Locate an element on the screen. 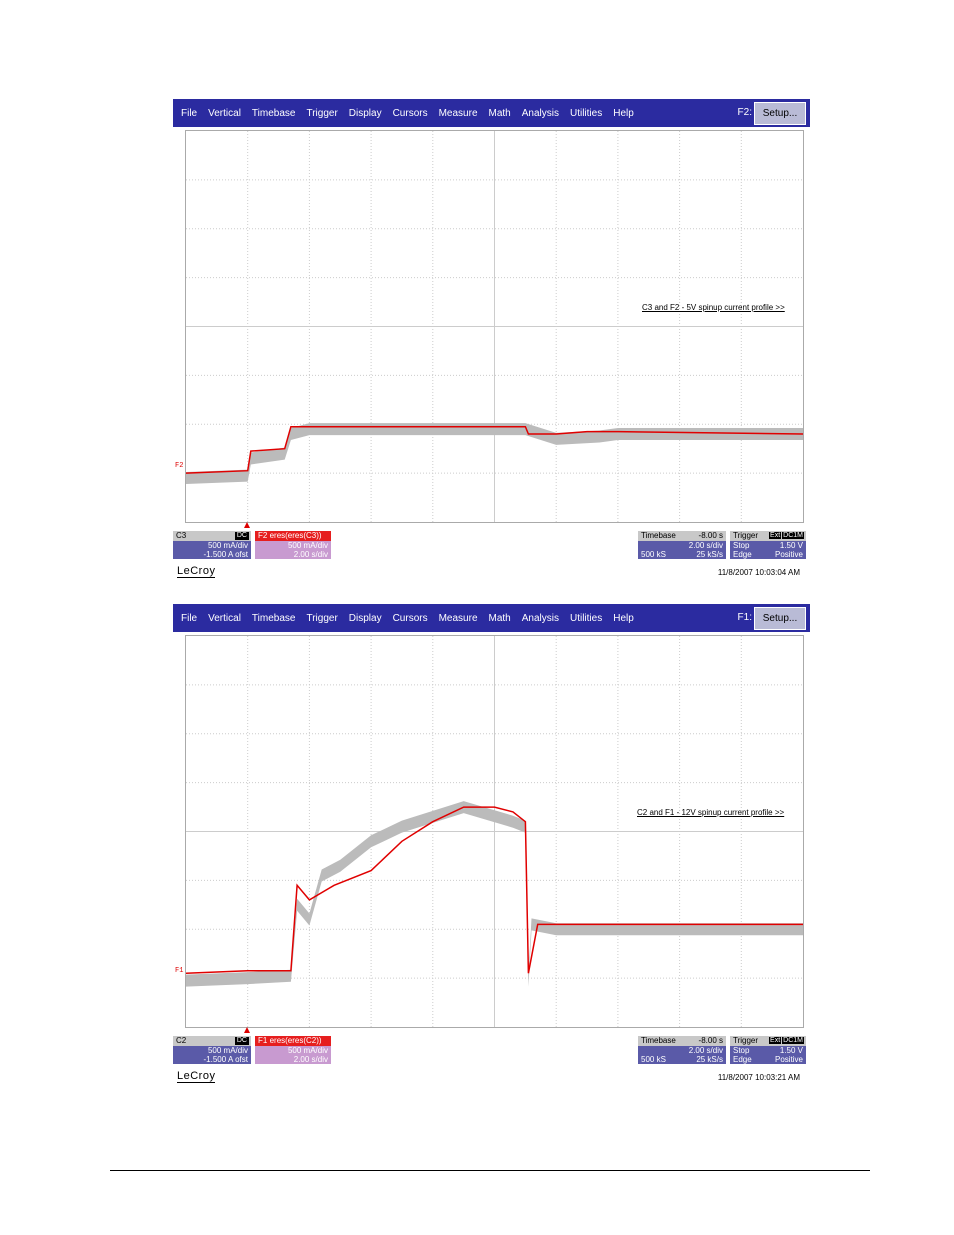  channel-name: C3 is located at coordinates (181, 535).